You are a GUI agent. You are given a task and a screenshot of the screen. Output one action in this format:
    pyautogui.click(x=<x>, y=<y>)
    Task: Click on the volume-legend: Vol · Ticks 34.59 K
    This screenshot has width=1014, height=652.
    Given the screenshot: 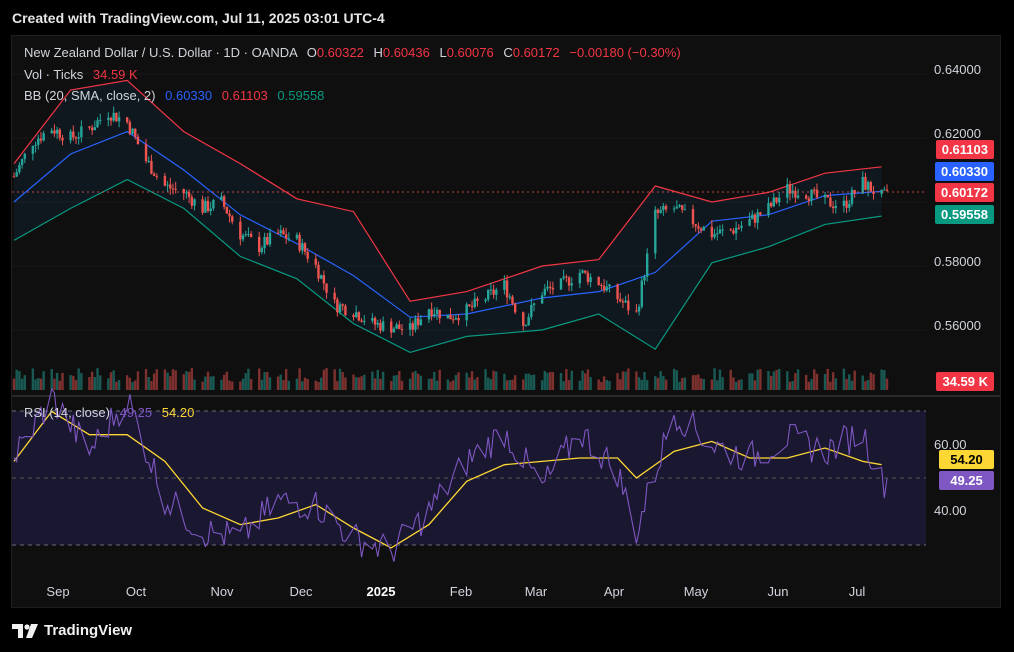 What is the action you would take?
    pyautogui.click(x=81, y=74)
    